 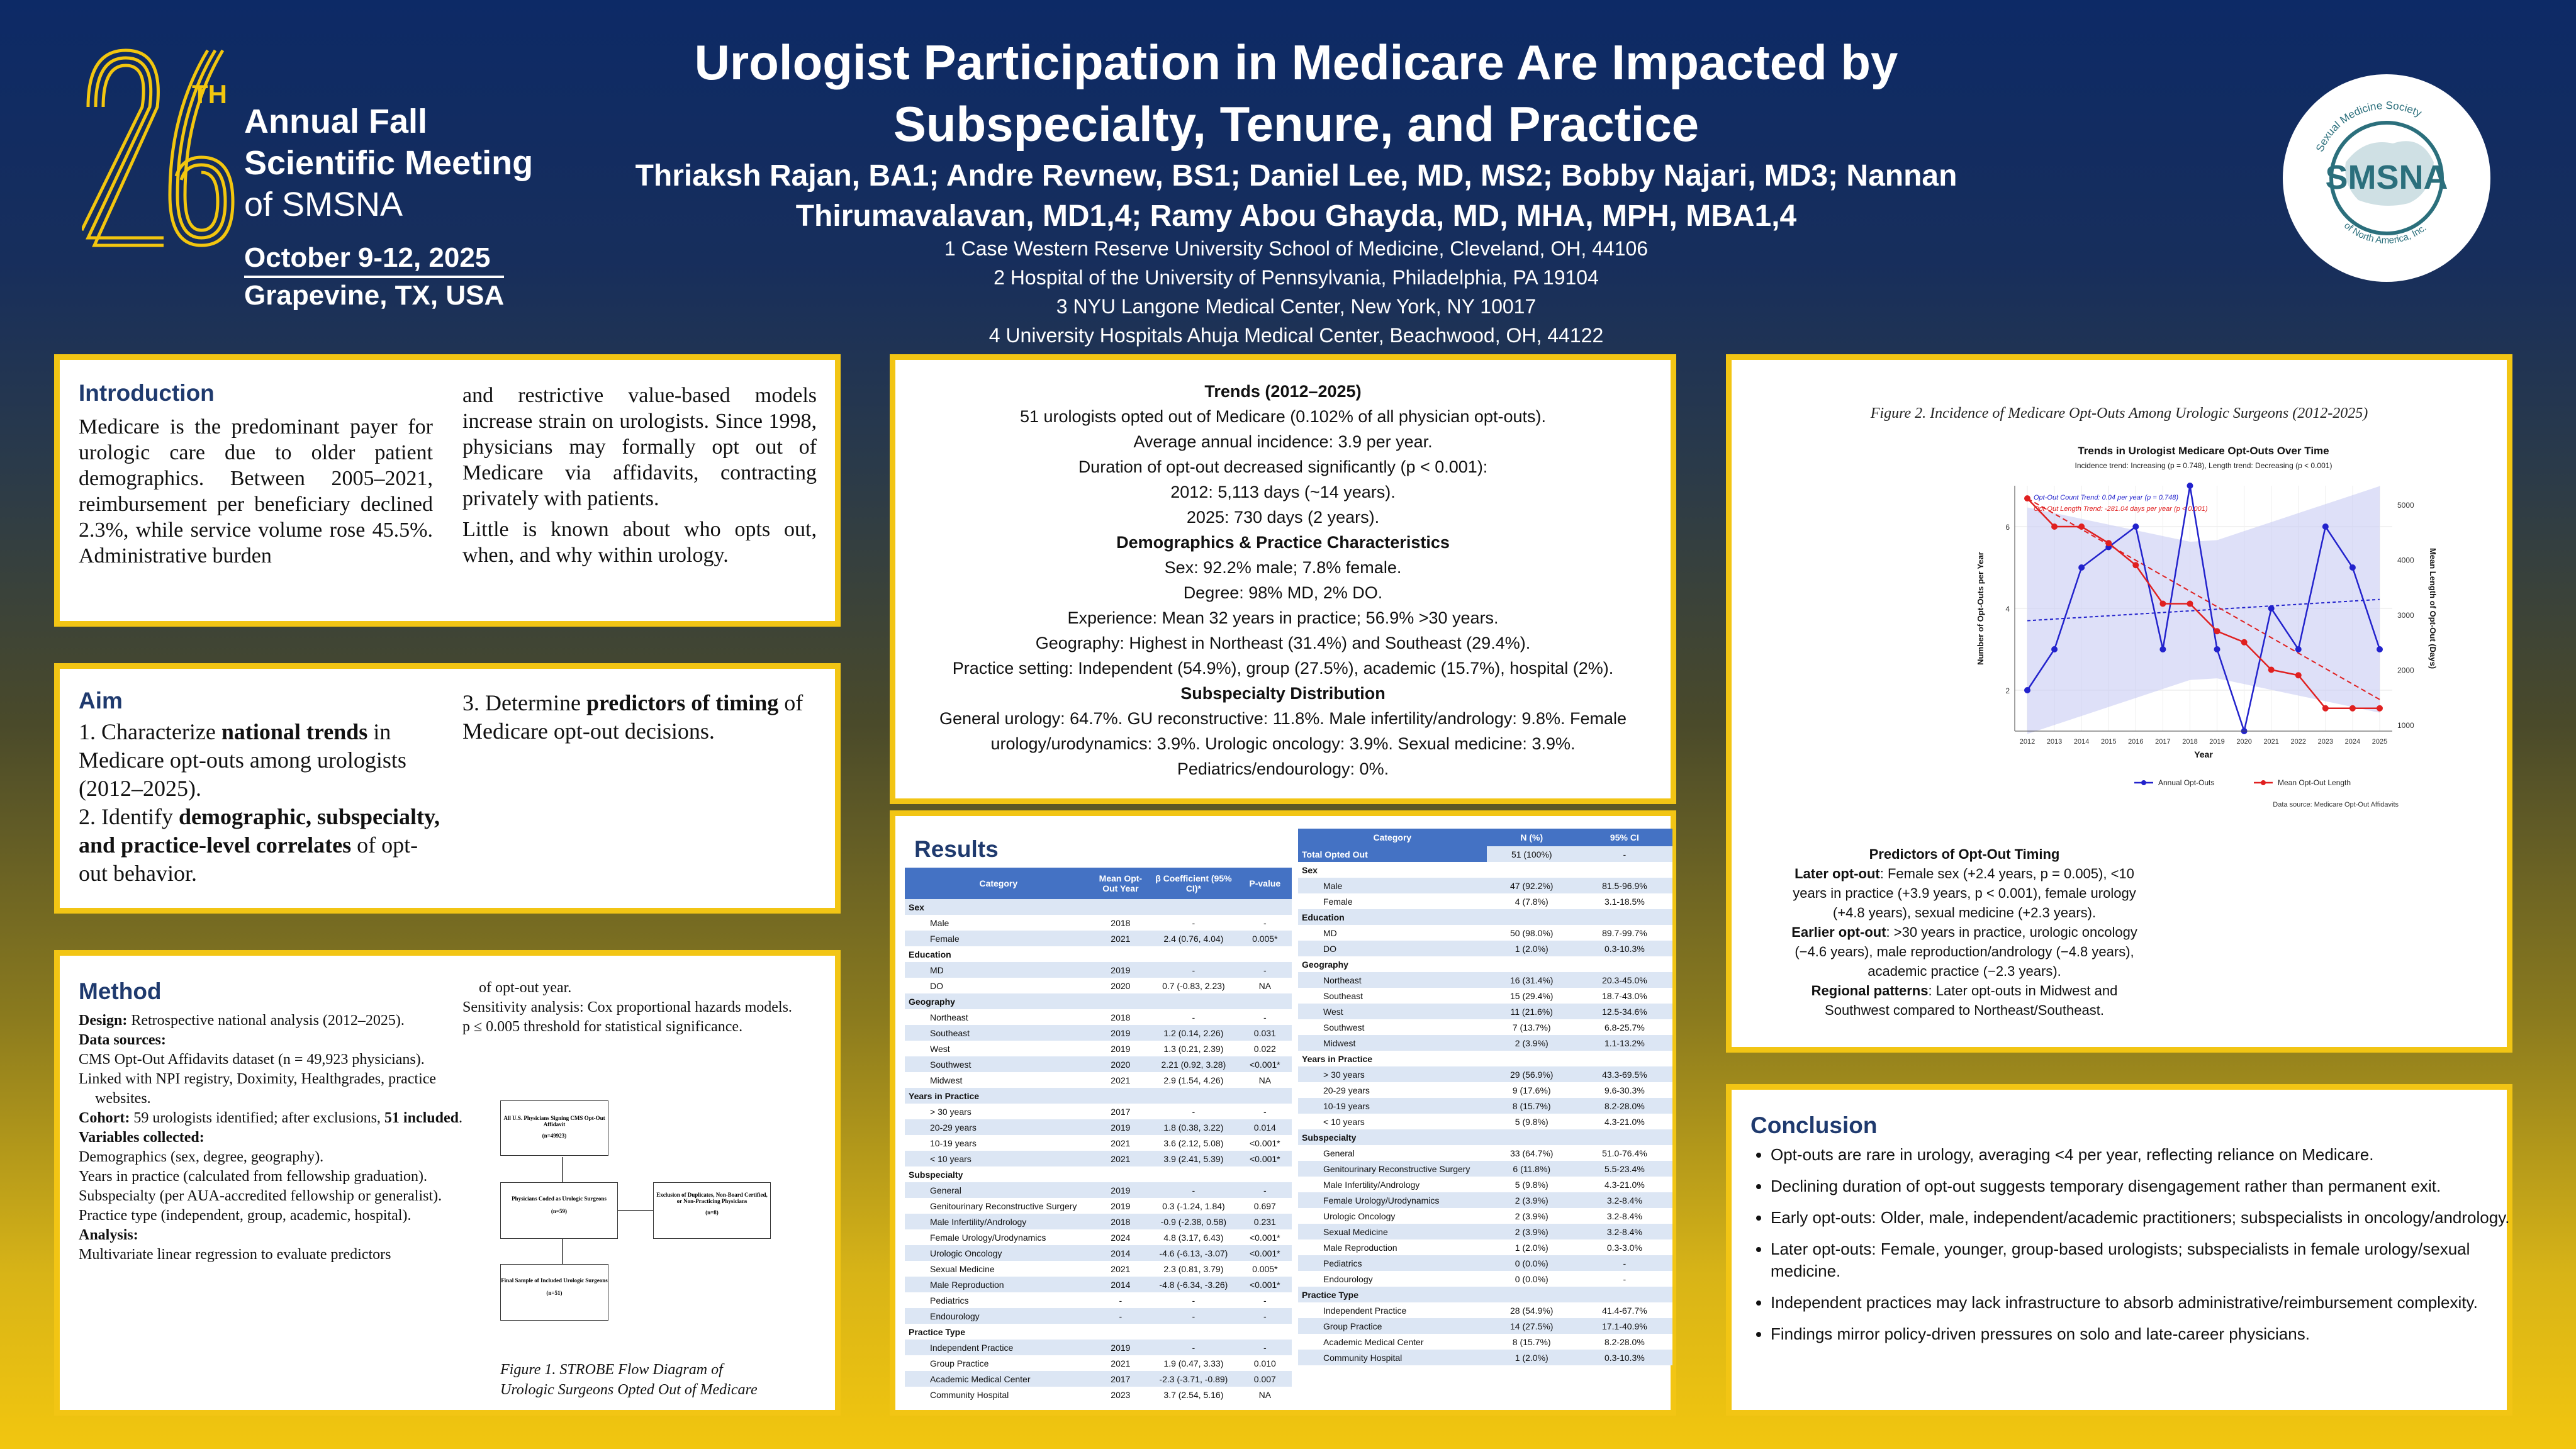 What do you see at coordinates (2007, 690) in the screenshot?
I see `y-tick-label: 2` at bounding box center [2007, 690].